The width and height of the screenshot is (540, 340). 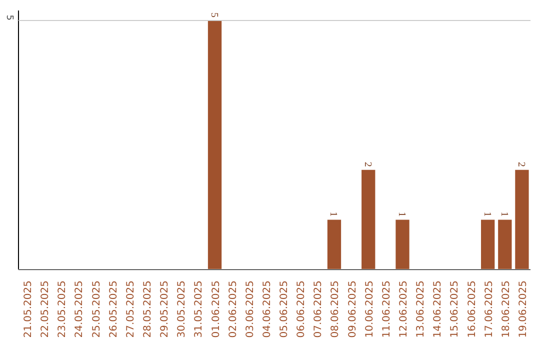 What do you see at coordinates (216, 309) in the screenshot?
I see `x-tick-label: 01.06.2025` at bounding box center [216, 309].